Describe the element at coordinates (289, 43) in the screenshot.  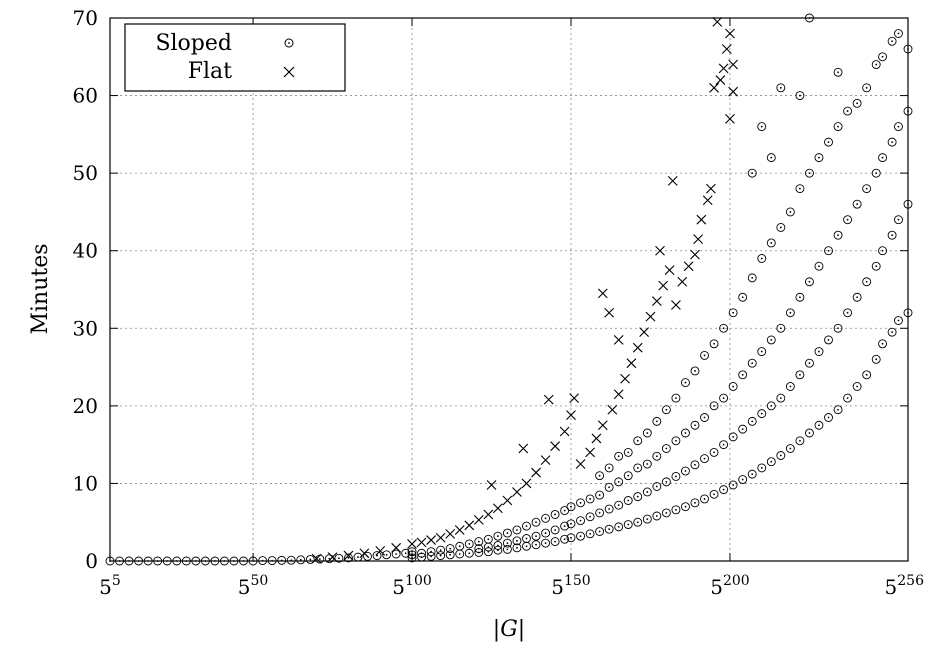
I see `legend-marker-sloped` at that location.